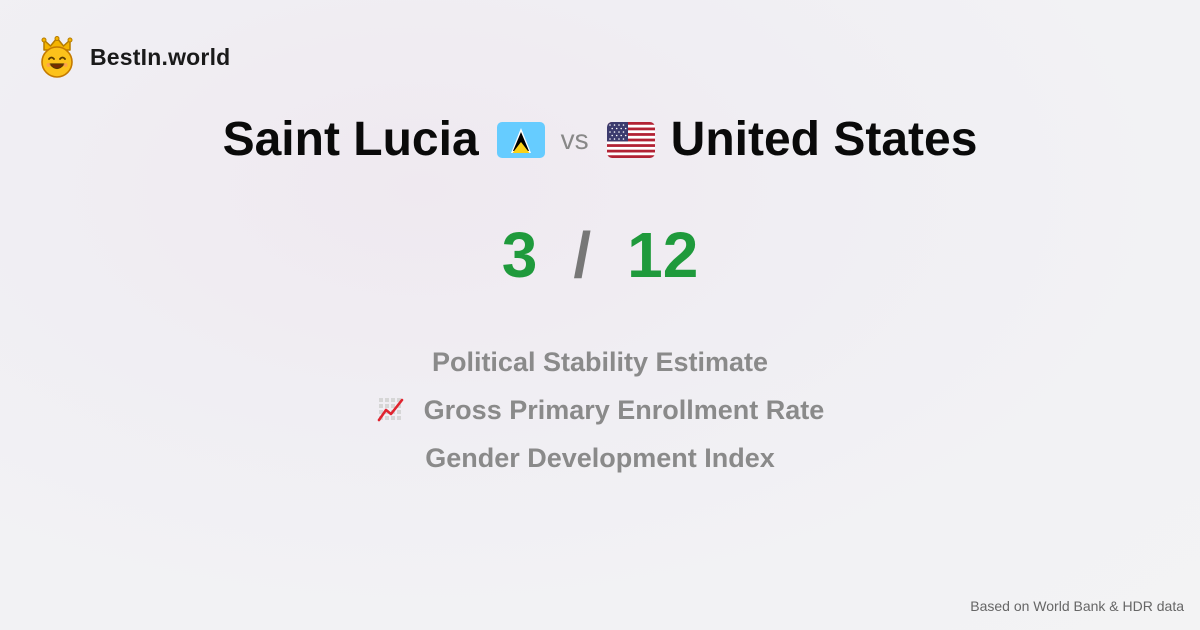 This screenshot has width=1200, height=630. Describe the element at coordinates (350, 139) in the screenshot. I see `country-a-name: Saint Lucia` at that location.